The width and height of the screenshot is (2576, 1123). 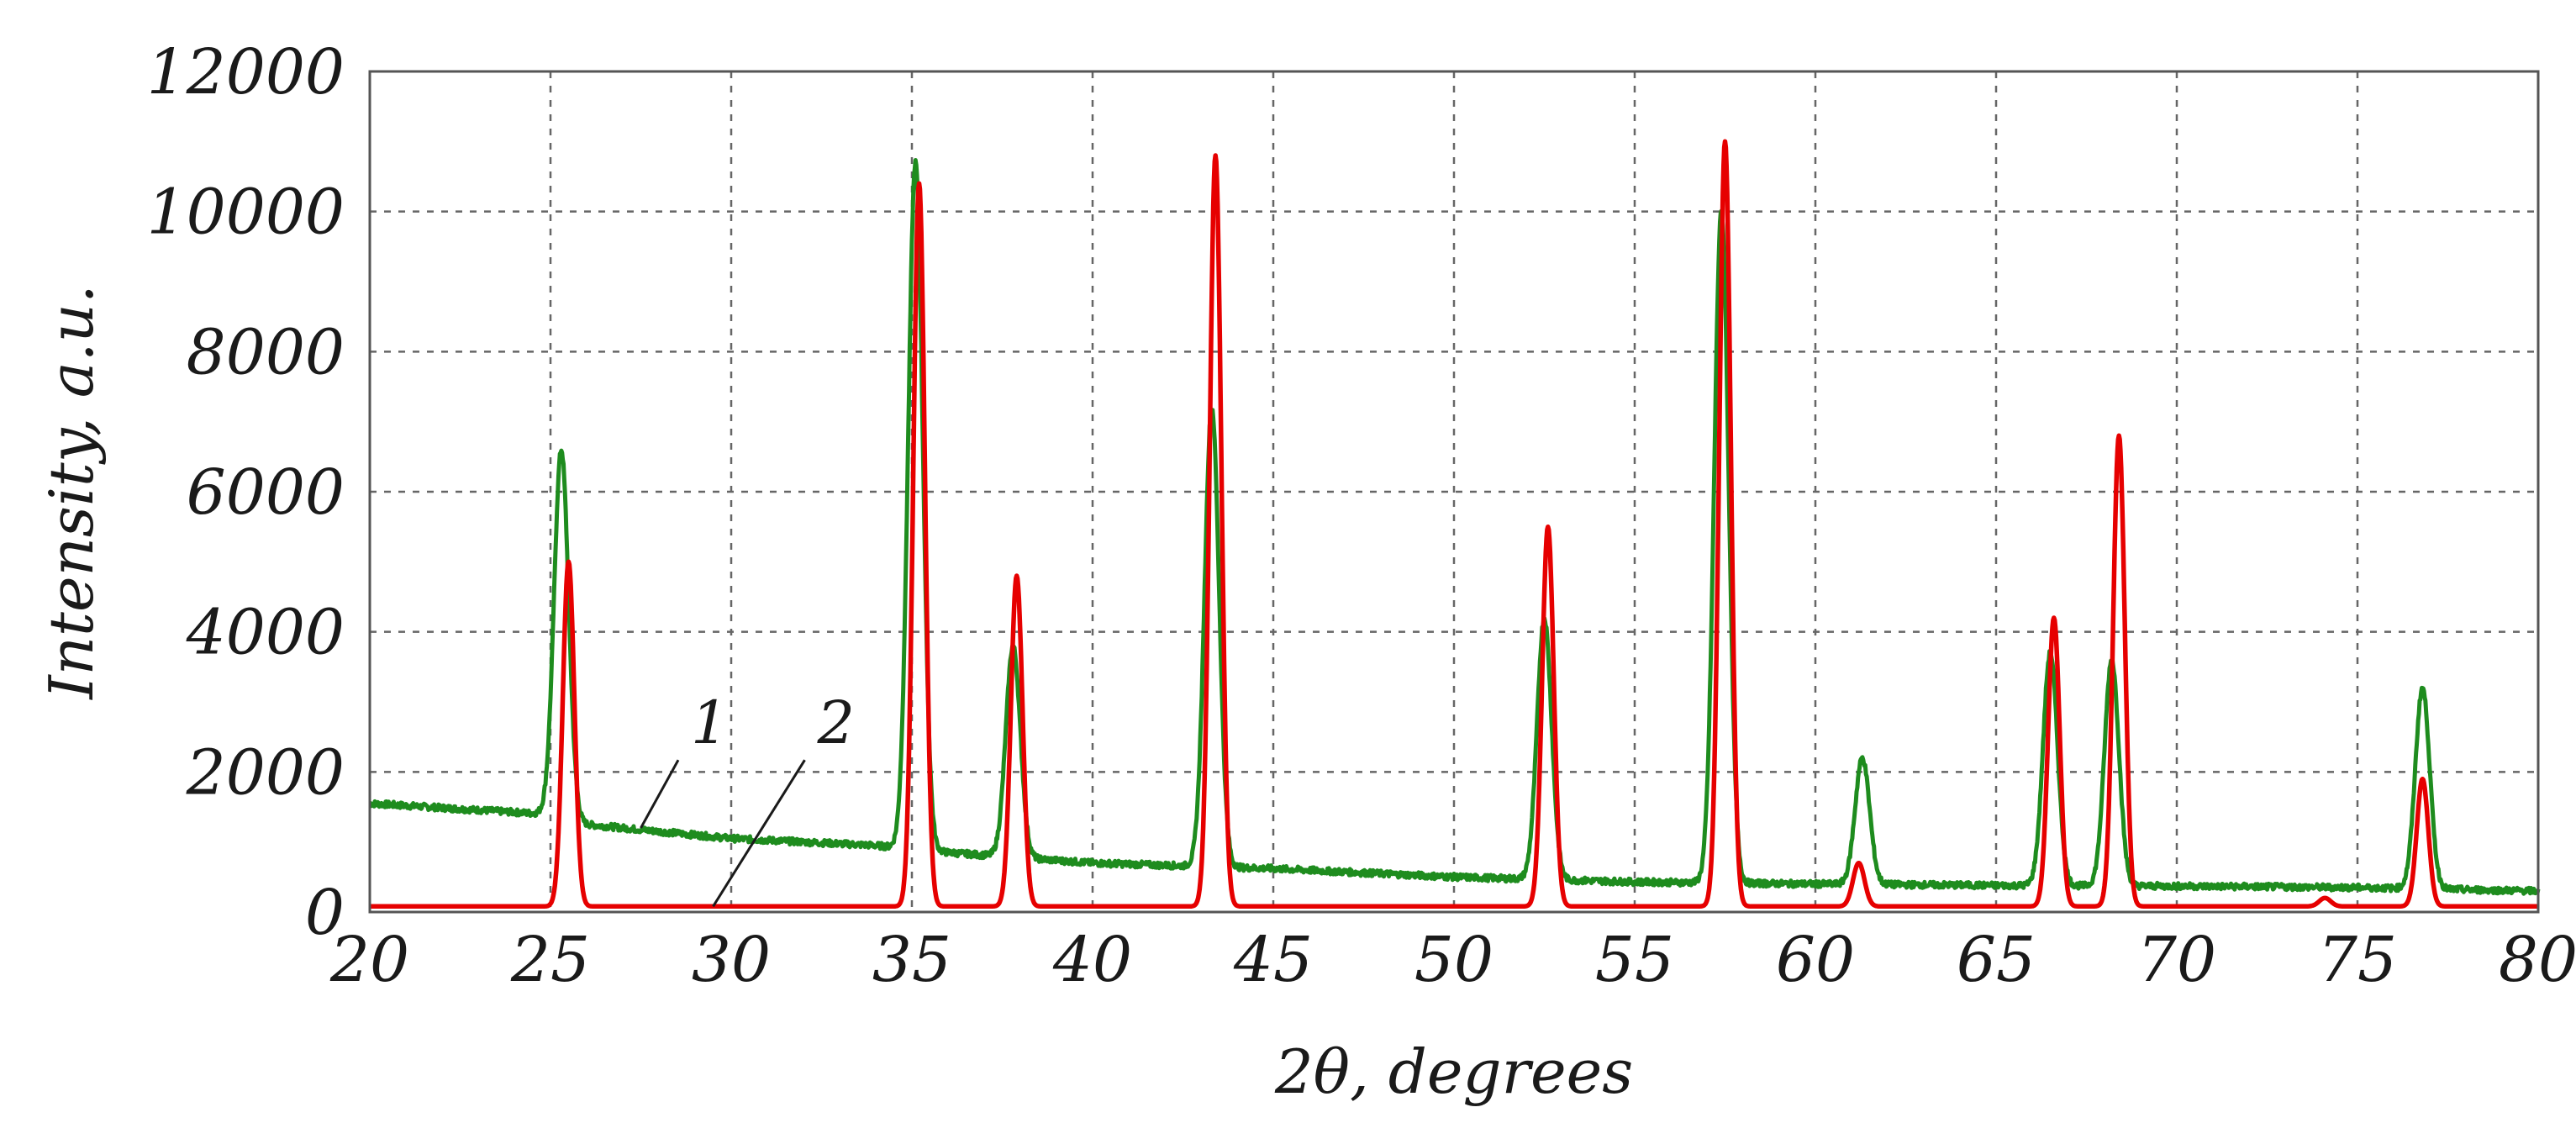 What do you see at coordinates (1634, 960) in the screenshot?
I see `x-tick-label: 55` at bounding box center [1634, 960].